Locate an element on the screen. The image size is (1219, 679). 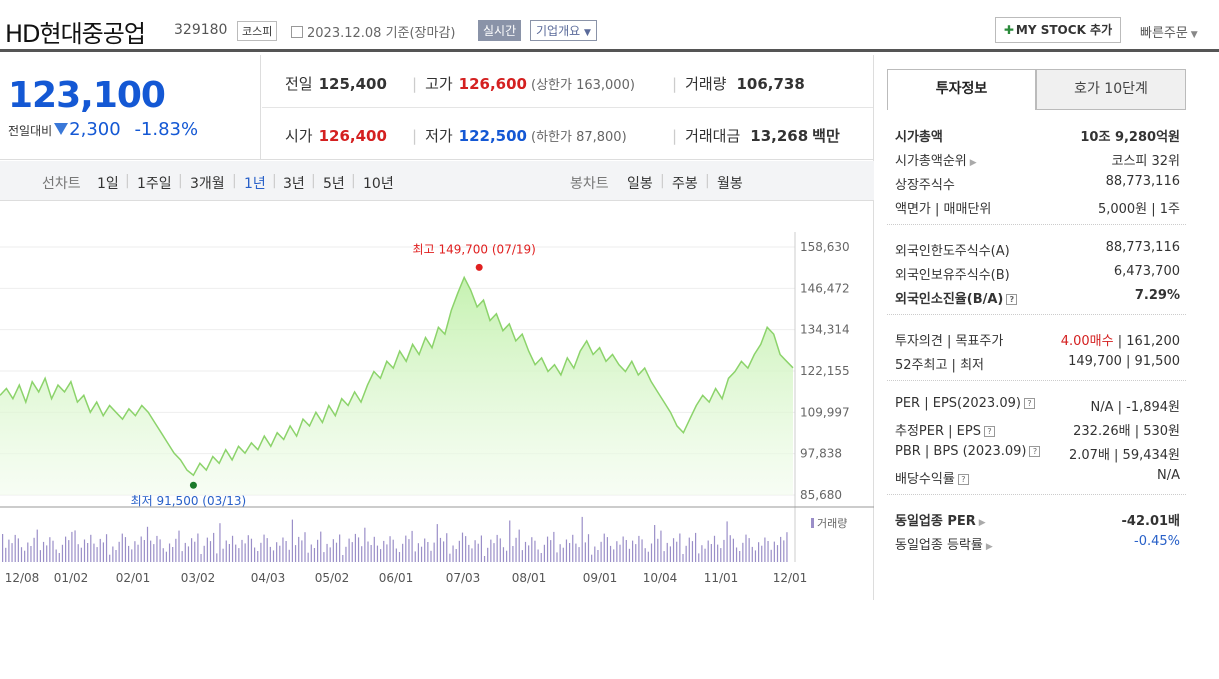
invest-opinion-value: 4.00매수 is located at coordinates (1087, 341).